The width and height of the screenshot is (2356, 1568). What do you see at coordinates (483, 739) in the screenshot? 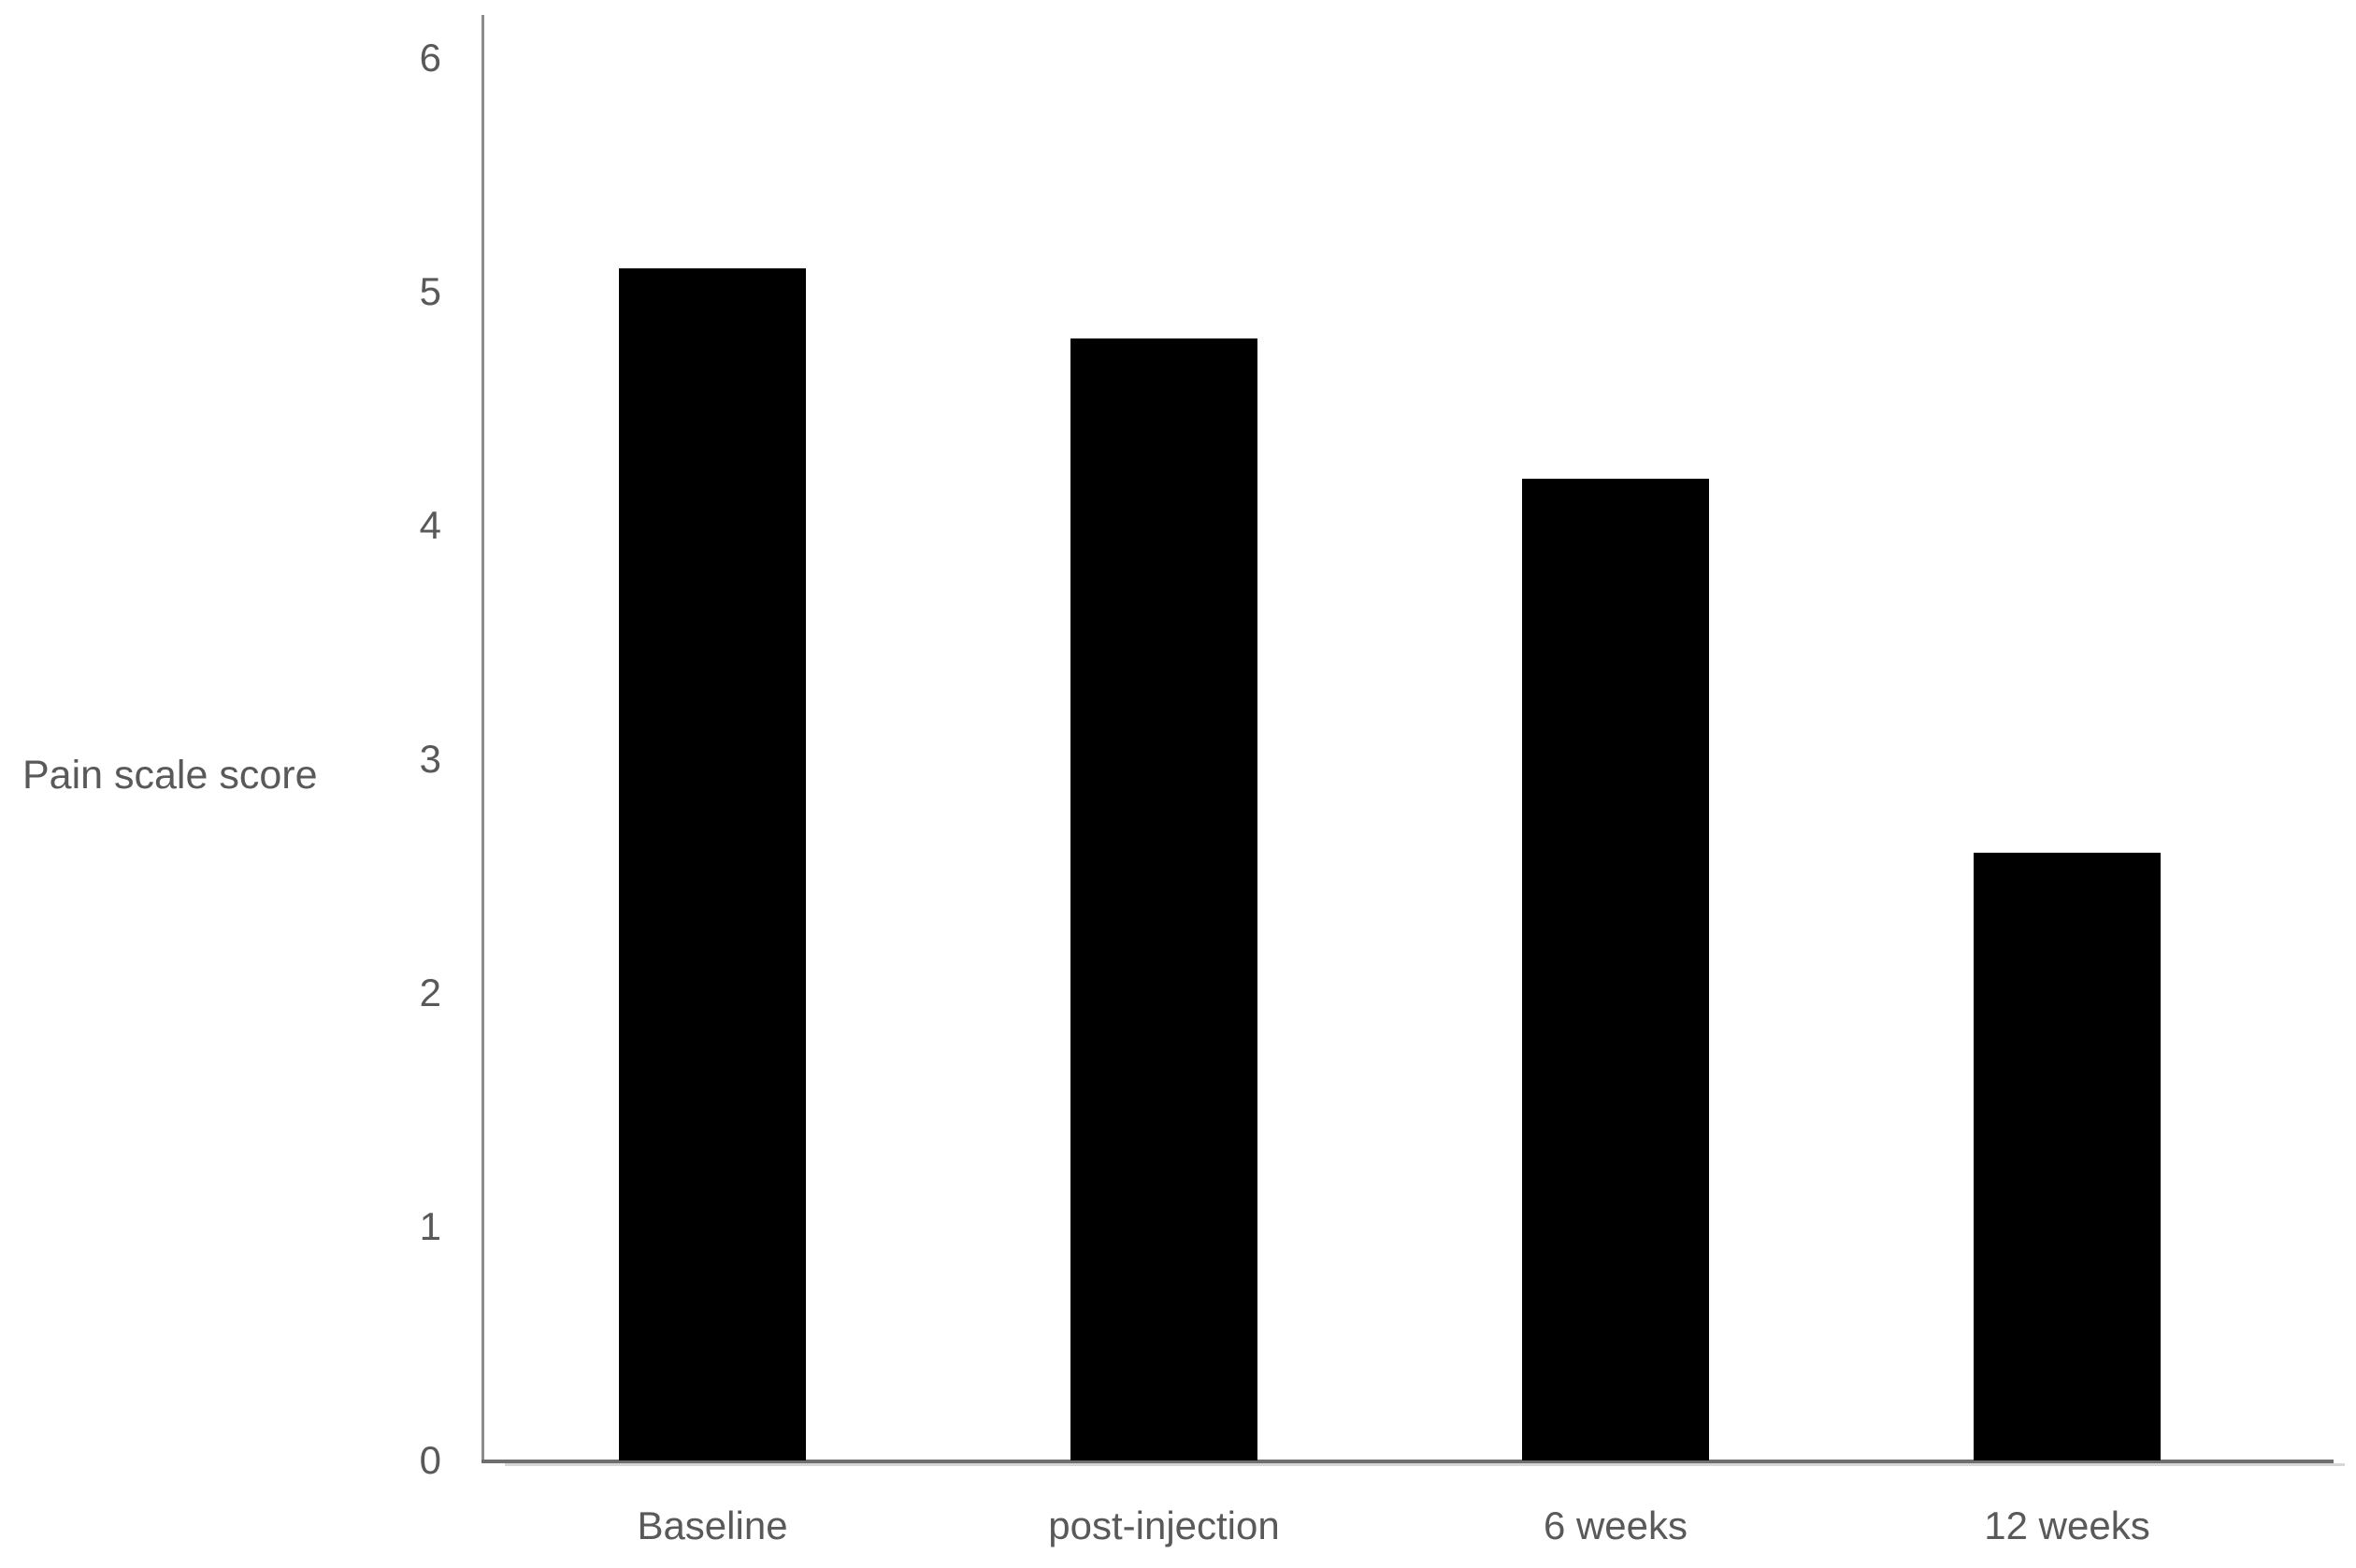
I see `y-axis-line` at bounding box center [483, 739].